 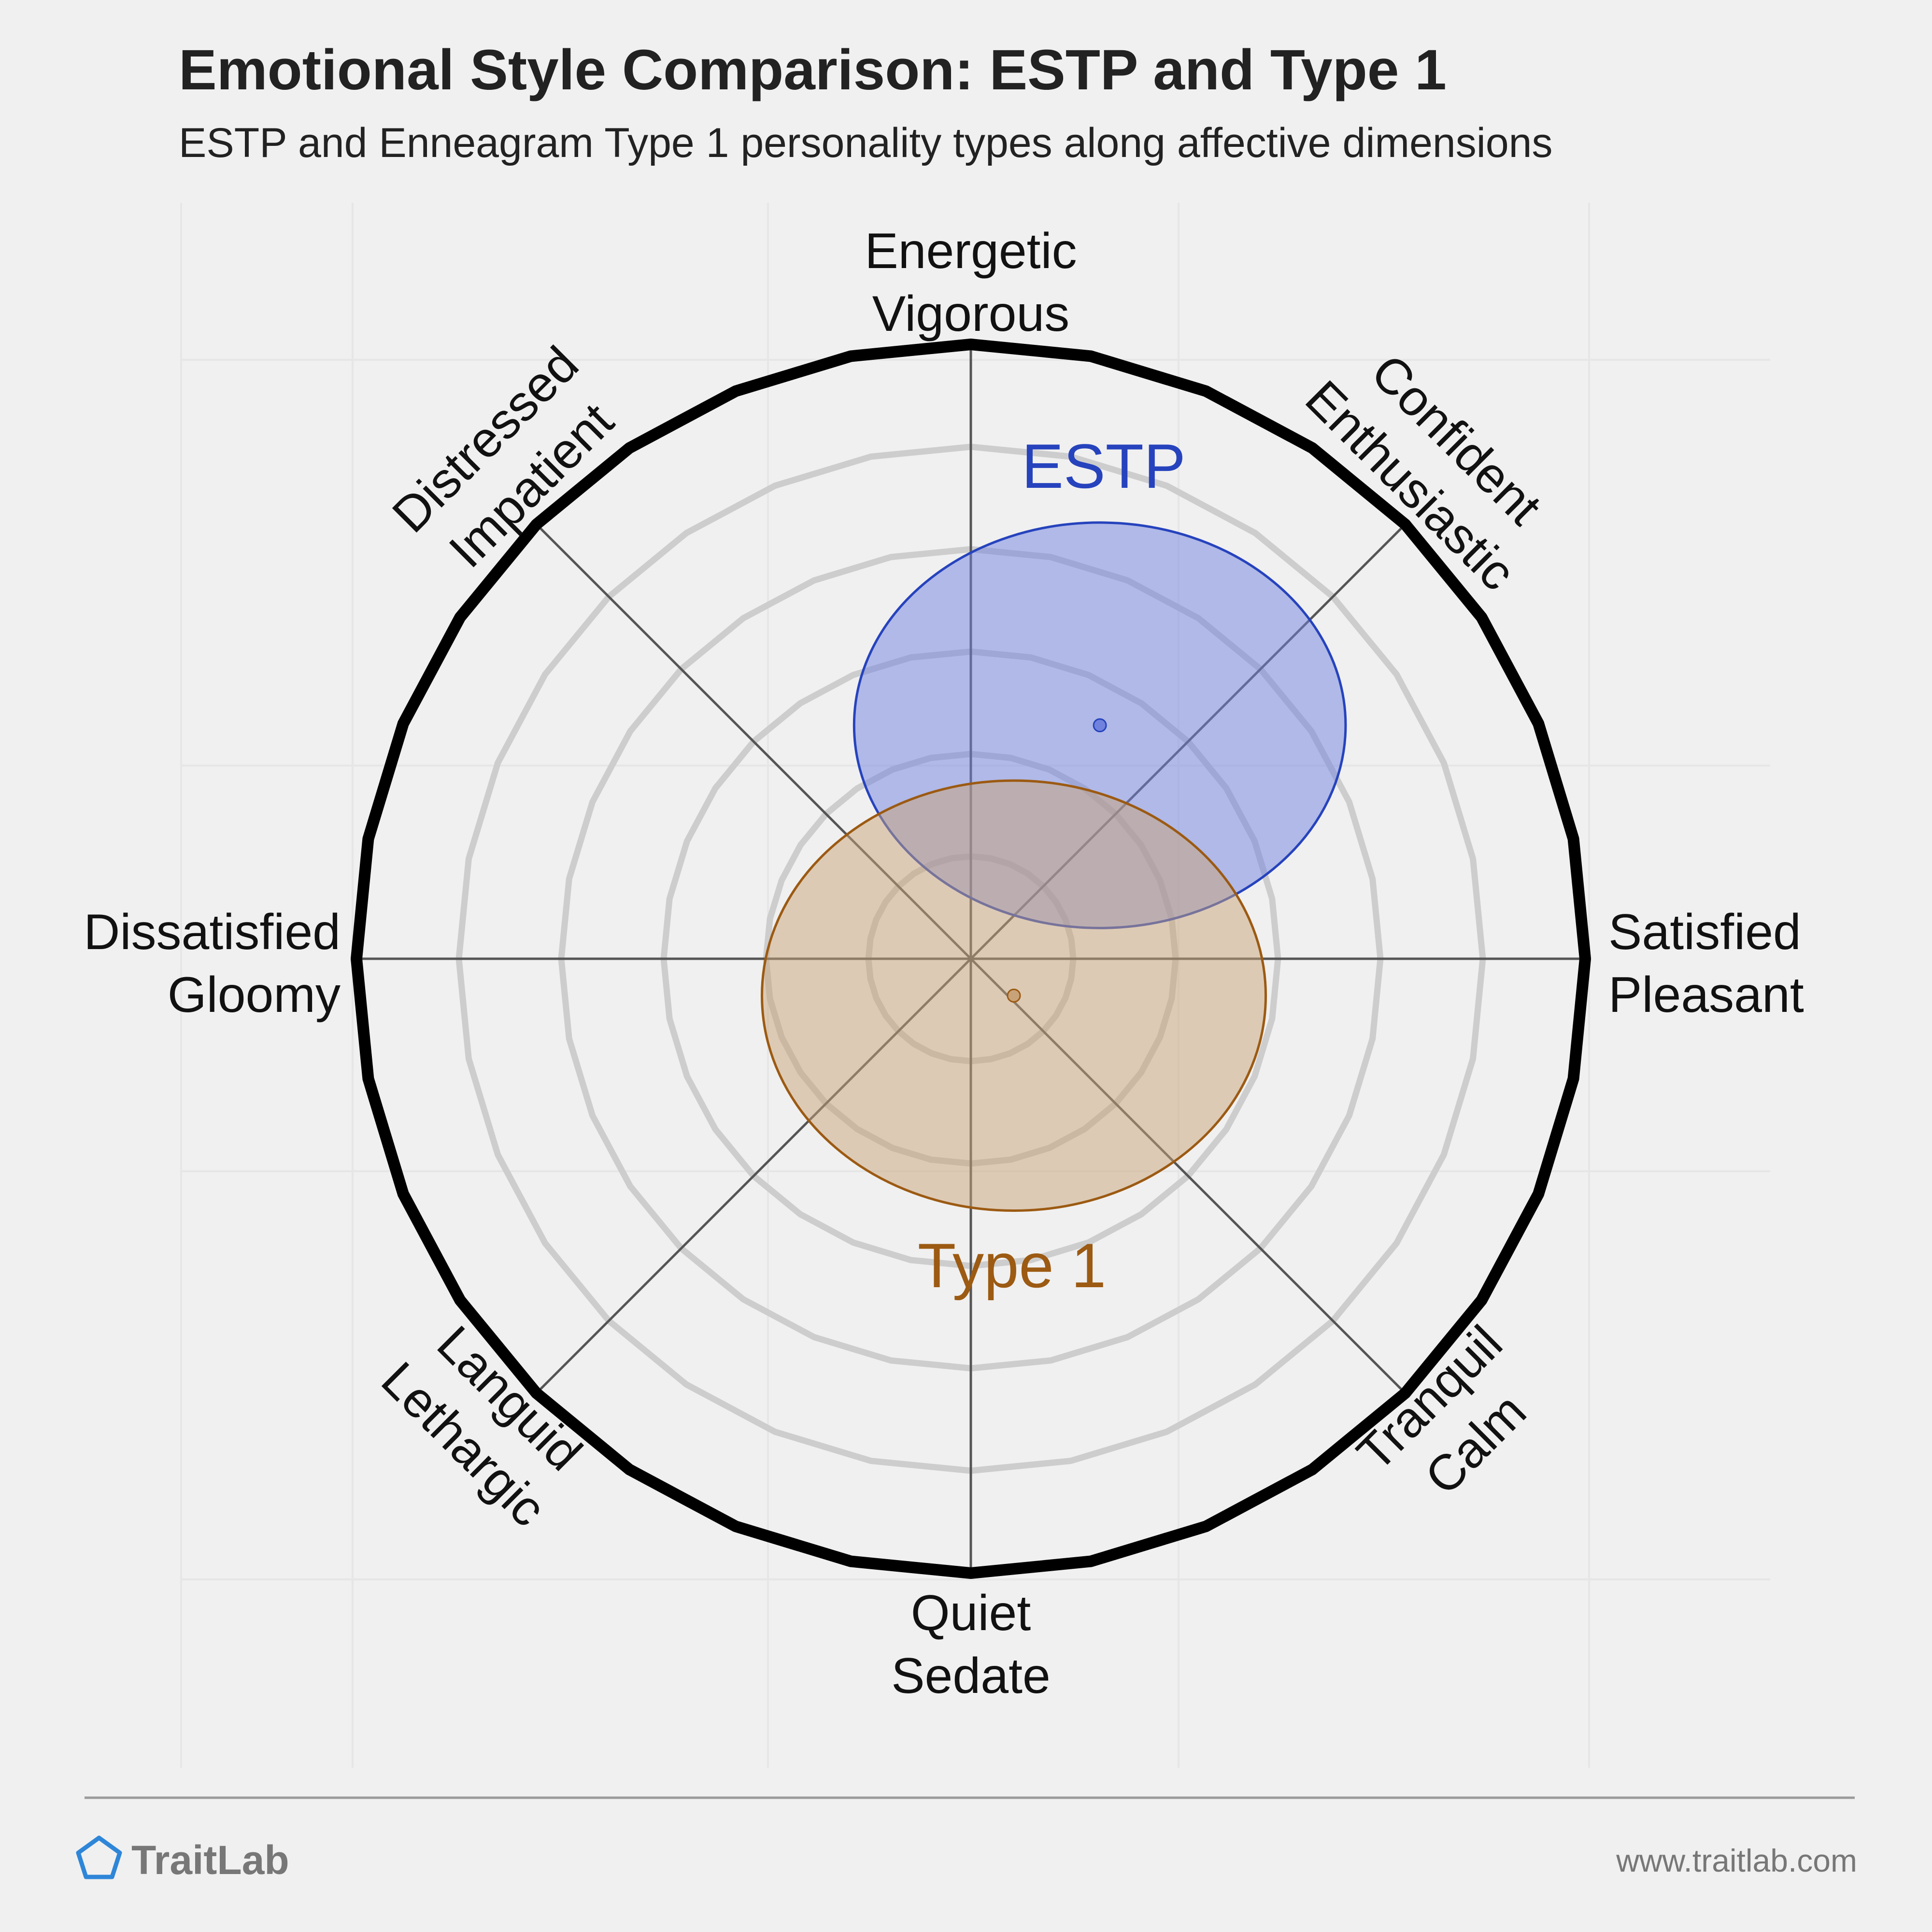 What do you see at coordinates (212, 932) in the screenshot?
I see `axis-label-dissatisfied: Dissatisfied` at bounding box center [212, 932].